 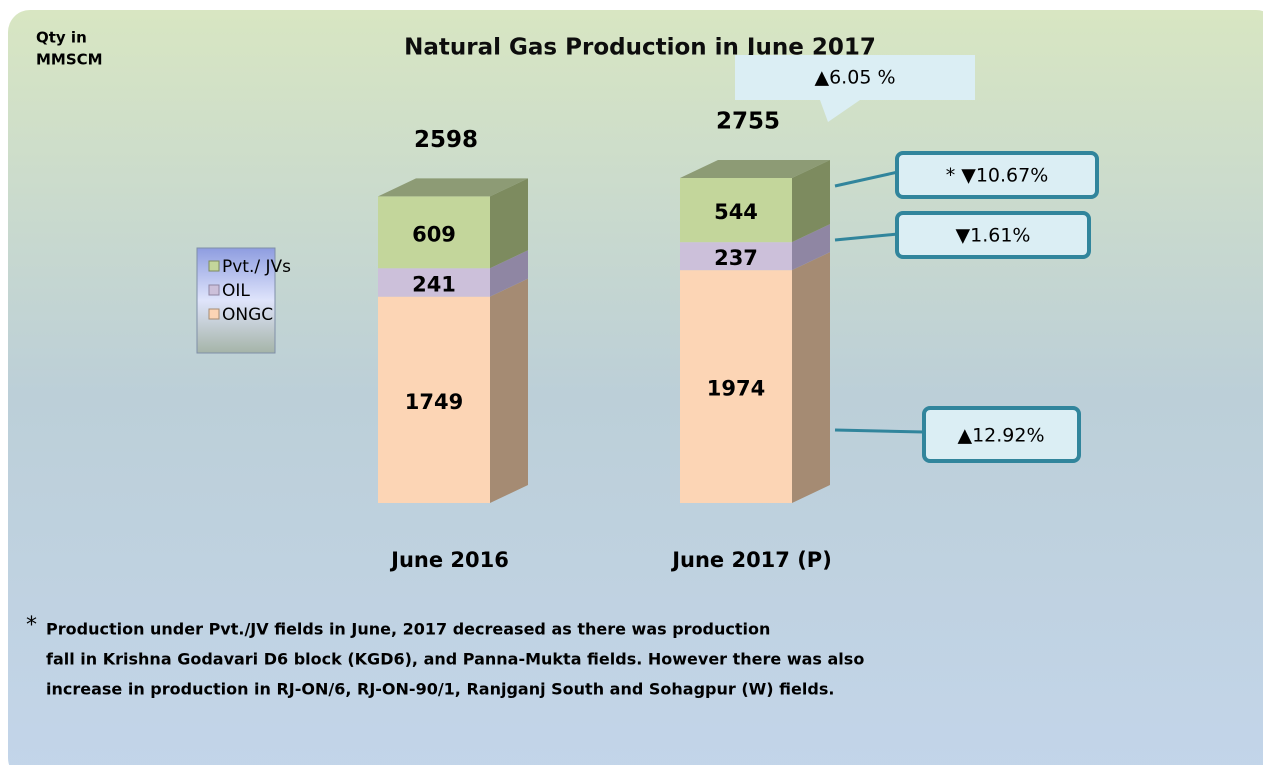 What do you see at coordinates (69, 60) in the screenshot?
I see `y-label: MMSCM` at bounding box center [69, 60].